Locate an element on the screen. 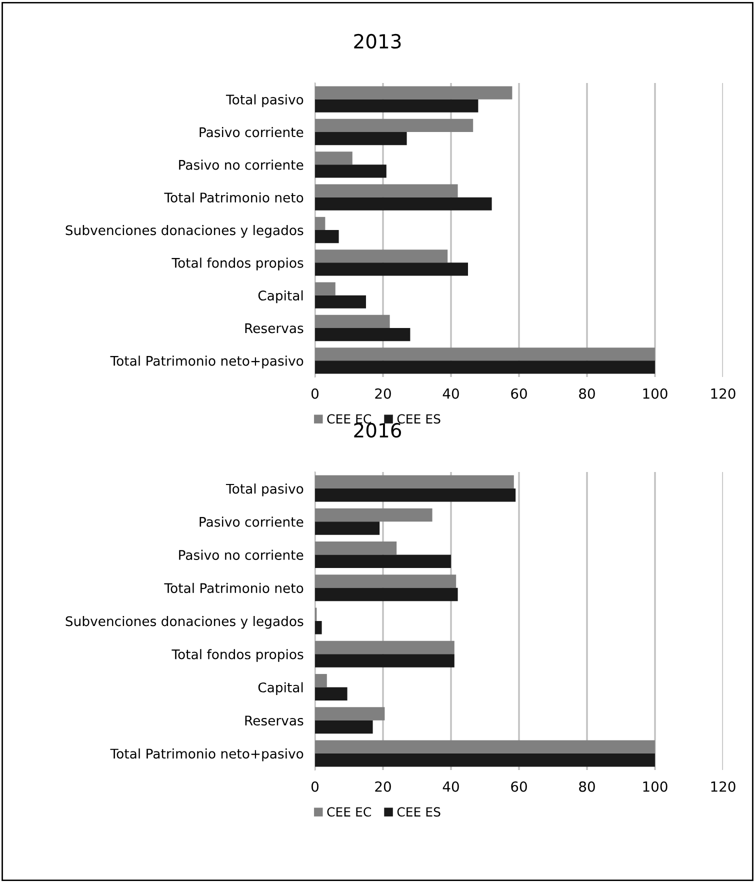  chart-title: 2016 is located at coordinates (378, 430).